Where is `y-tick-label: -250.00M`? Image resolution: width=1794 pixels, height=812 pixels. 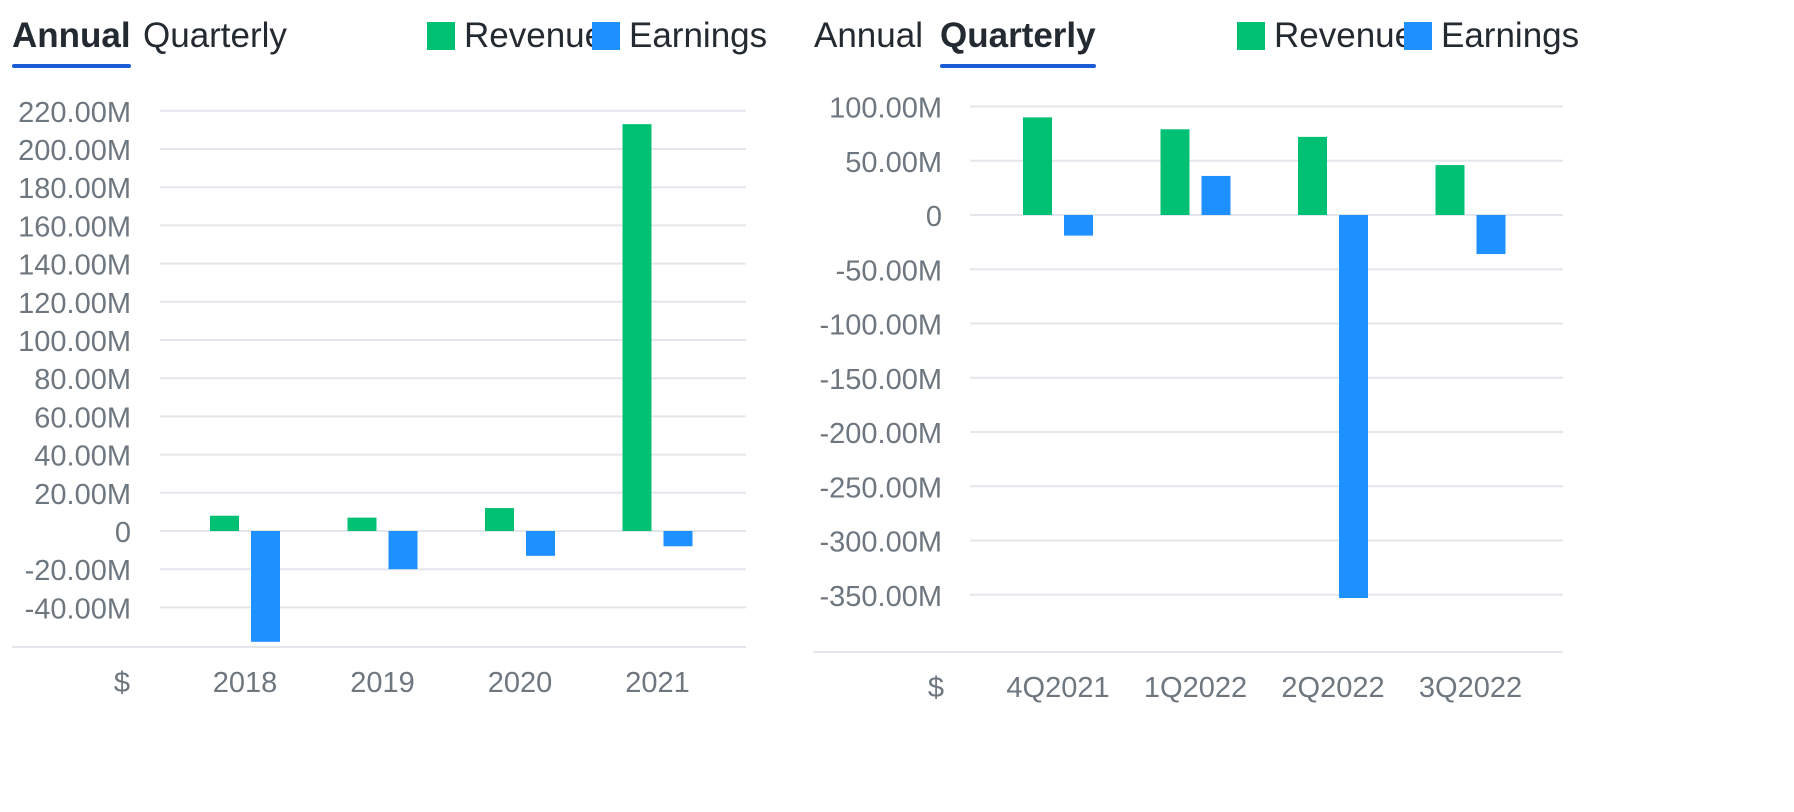 y-tick-label: -250.00M is located at coordinates (880, 488).